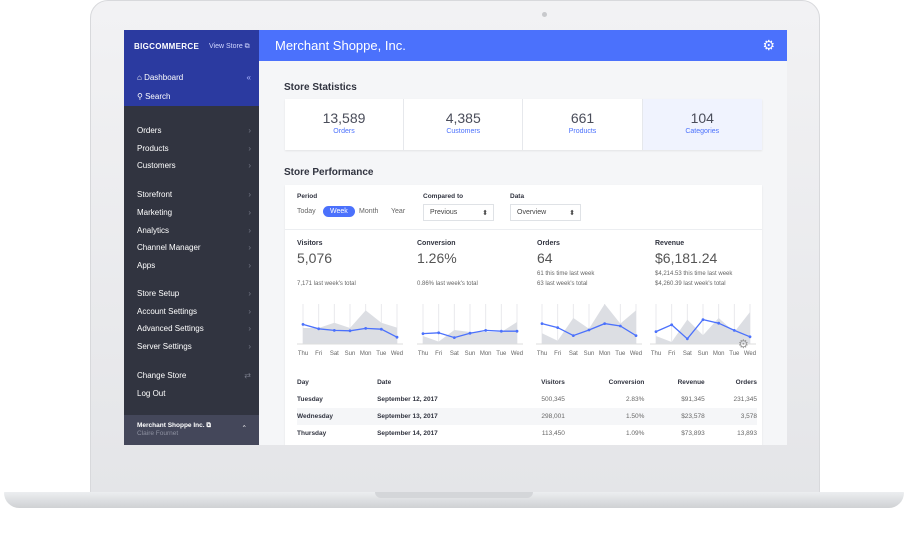  What do you see at coordinates (702, 131) in the screenshot?
I see `stat-label: Categories` at bounding box center [702, 131].